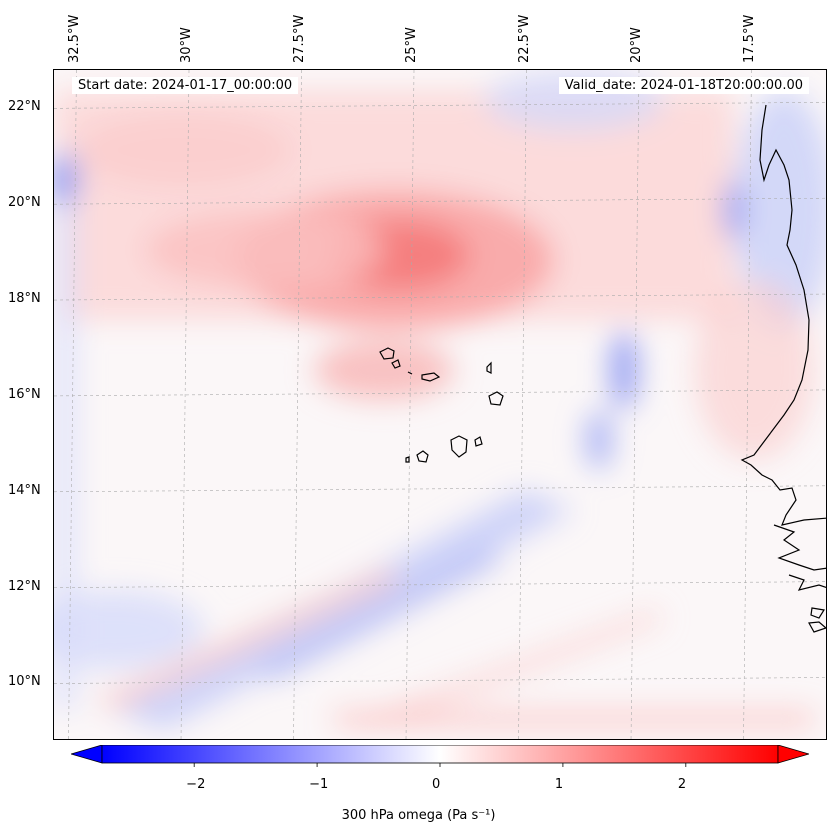 The height and width of the screenshot is (839, 837). What do you see at coordinates (86, 754) in the screenshot?
I see `colorbar-extend-low` at bounding box center [86, 754].